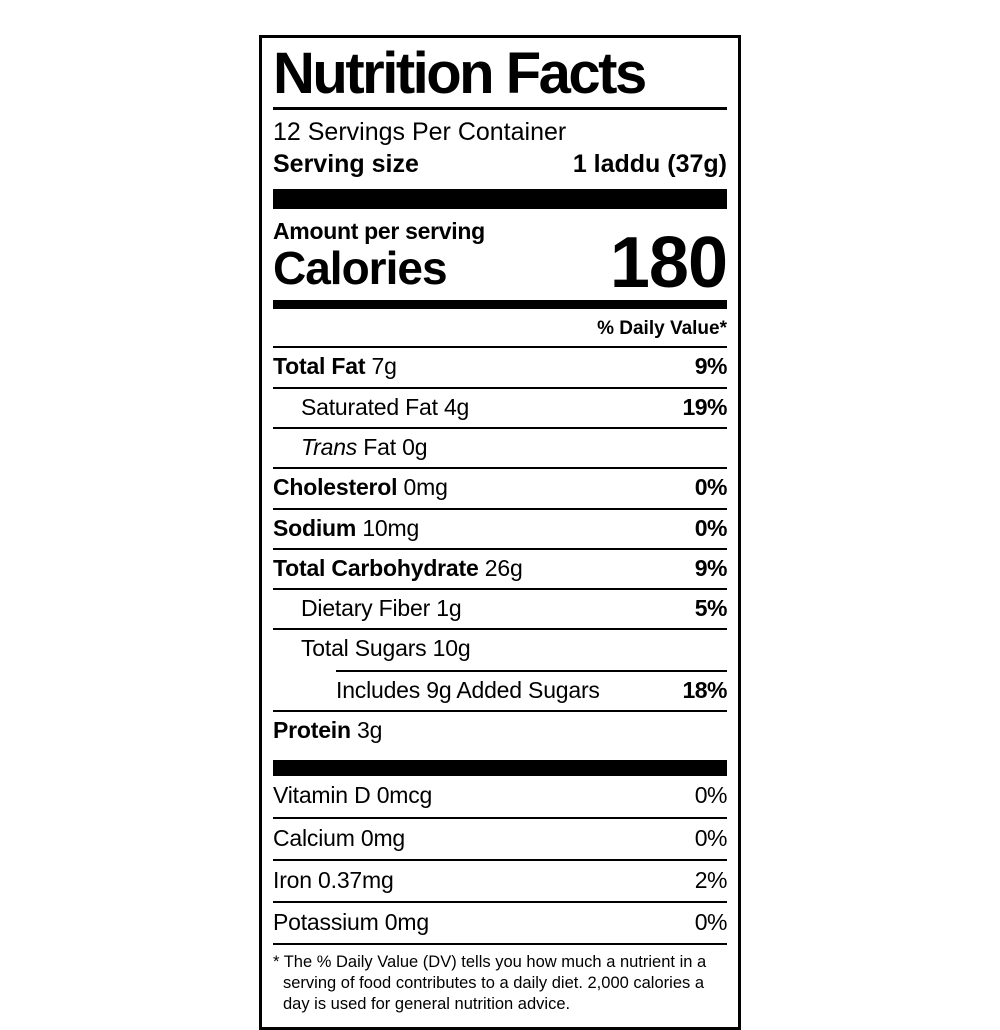  Describe the element at coordinates (353, 795) in the screenshot. I see `nutrient-name: Vitamin D 0mcg` at that location.